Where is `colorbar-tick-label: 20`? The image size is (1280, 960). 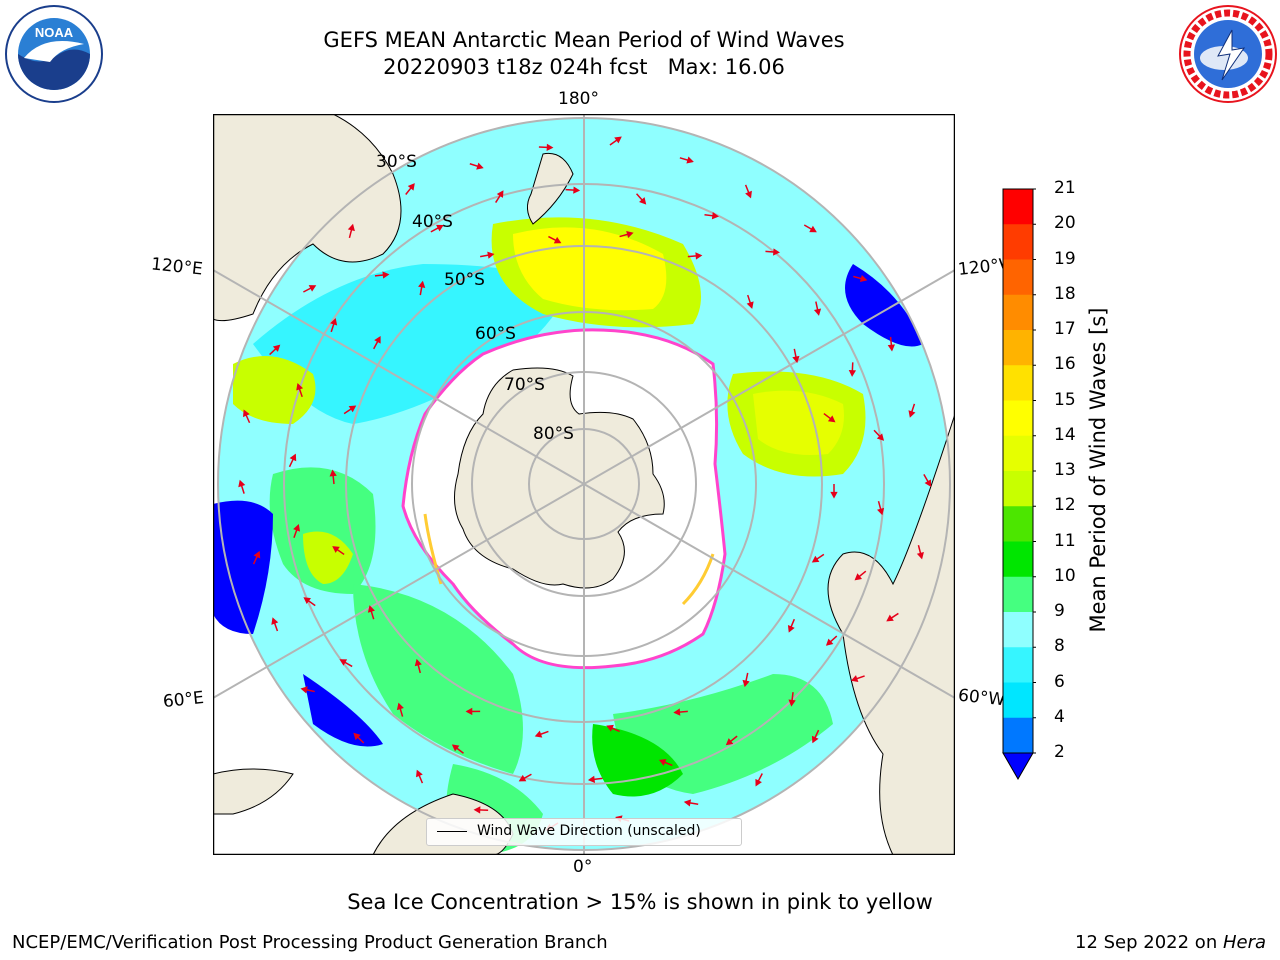
colorbar-tick-label: 20 is located at coordinates (1065, 223).